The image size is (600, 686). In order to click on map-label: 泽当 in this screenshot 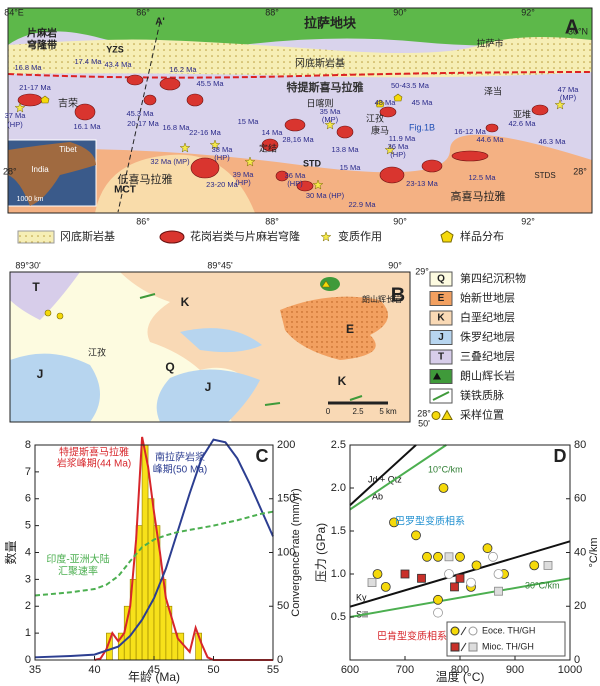, I will do `click(493, 90)`.